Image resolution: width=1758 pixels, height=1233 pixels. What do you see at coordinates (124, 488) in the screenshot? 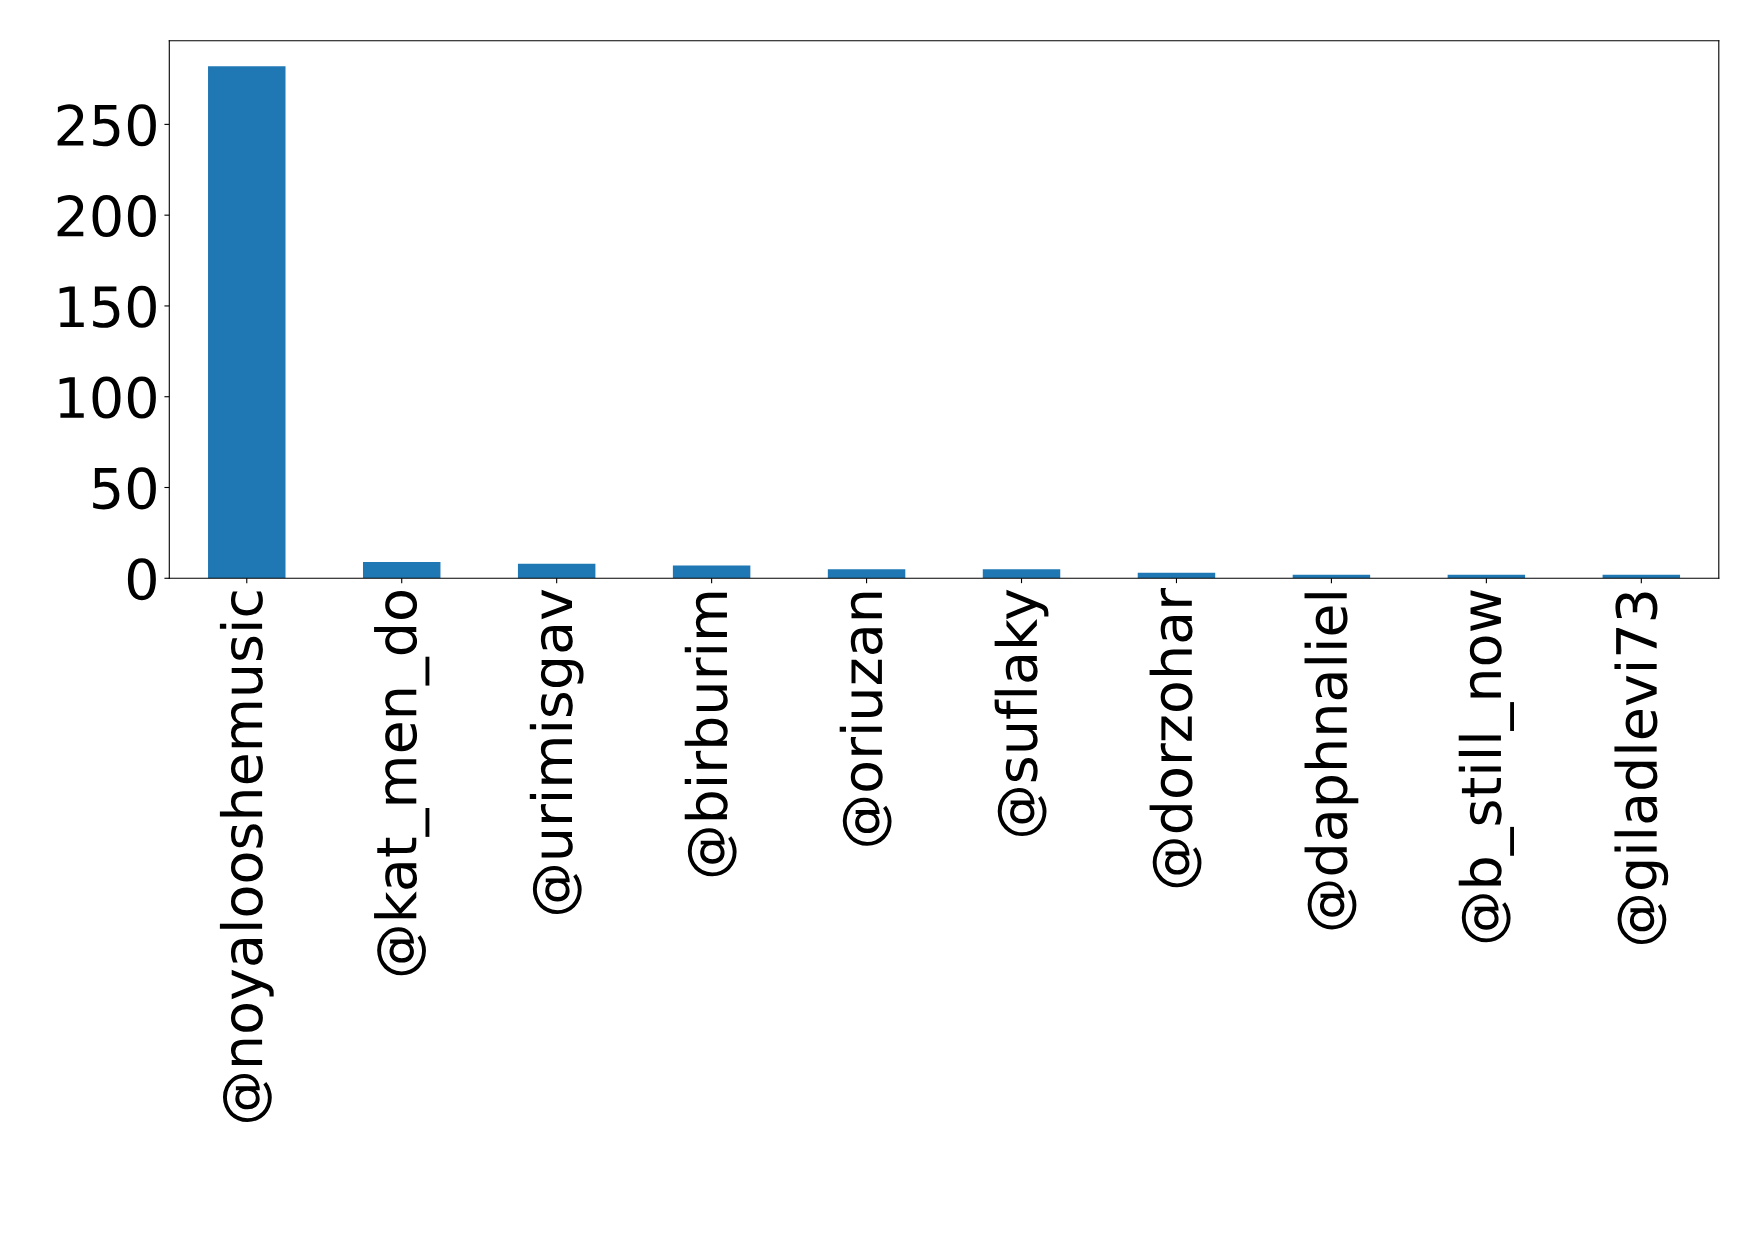
I see `y-tick-label: 50` at bounding box center [124, 488].